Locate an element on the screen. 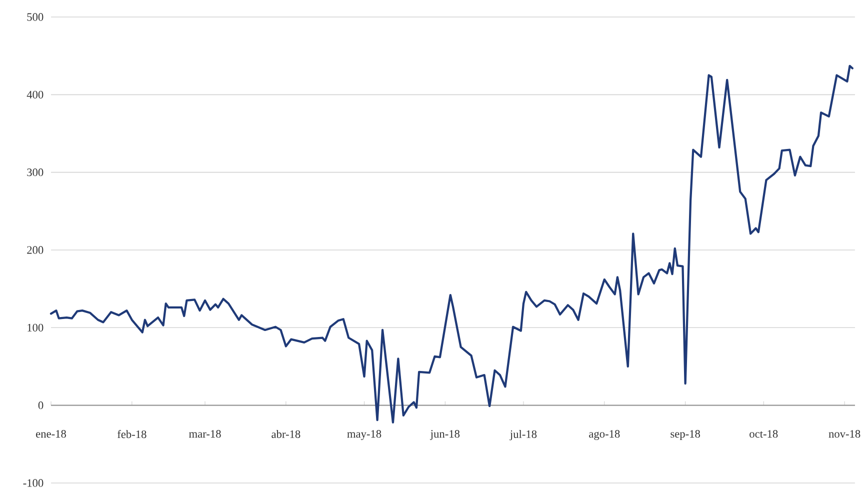 Image resolution: width=865 pixels, height=488 pixels. y-tick-label: 400 is located at coordinates (35, 94).